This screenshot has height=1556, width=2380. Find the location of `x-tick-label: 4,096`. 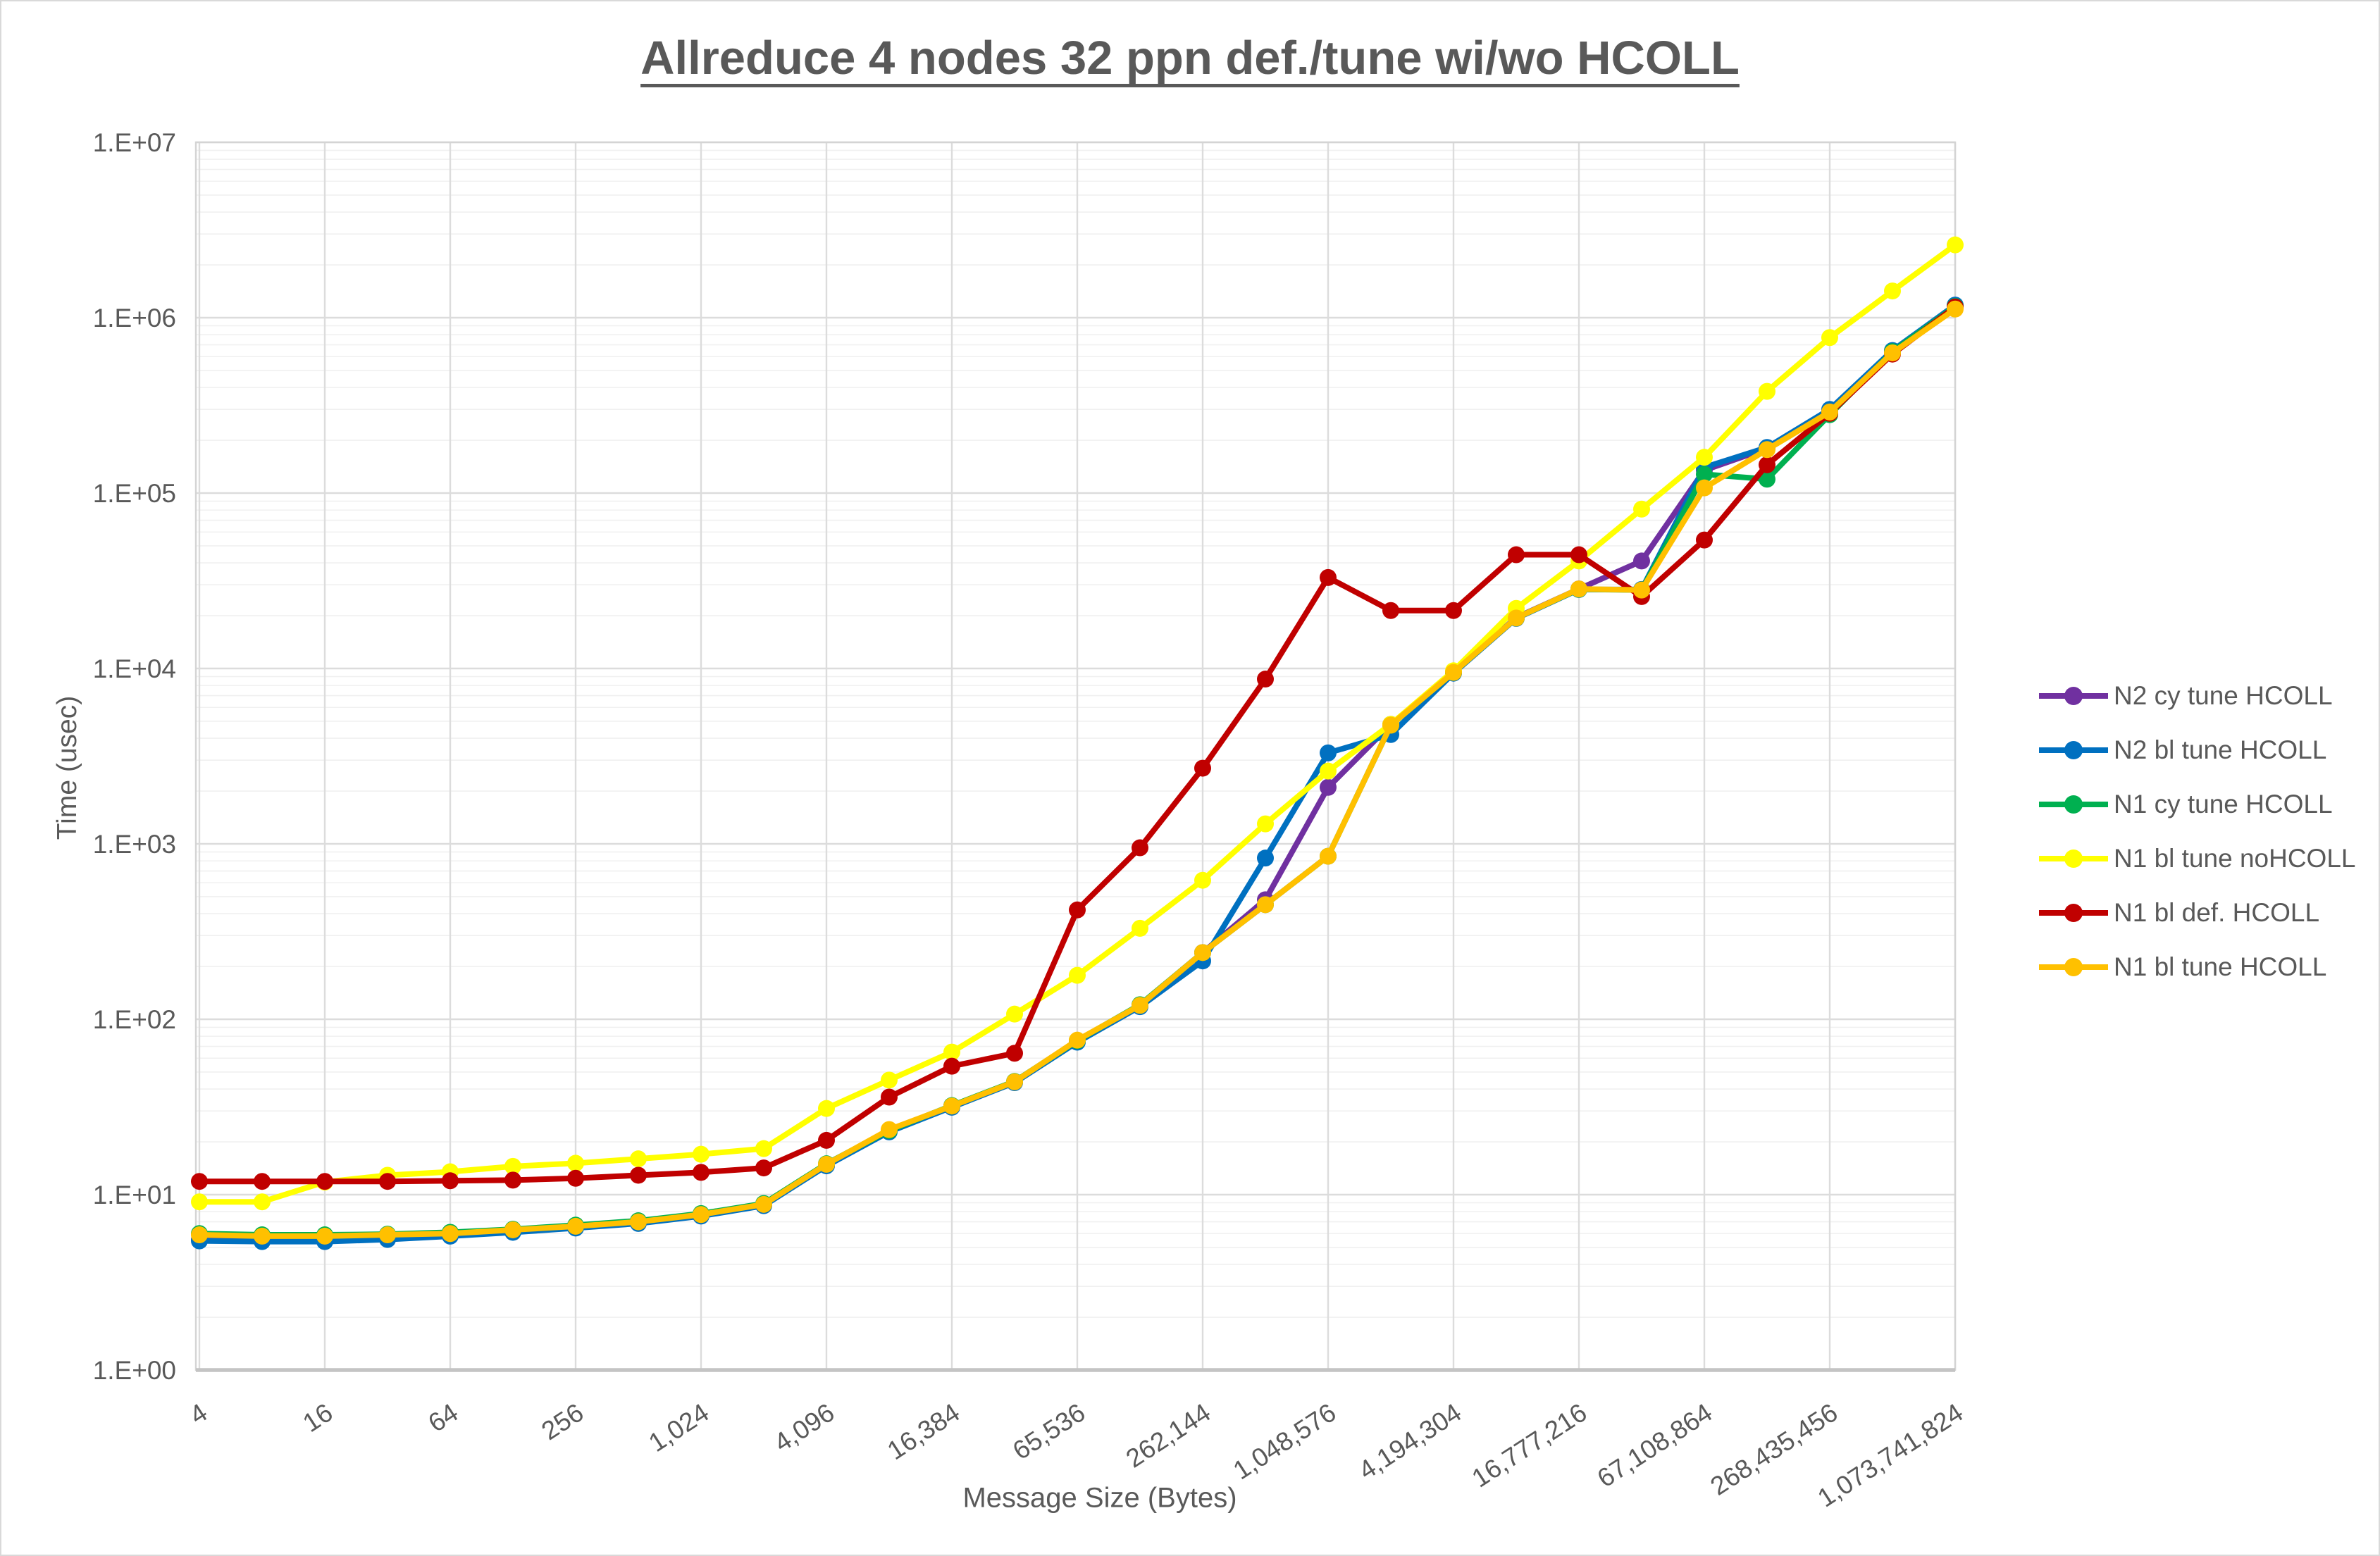

x-tick-label: 4,096 is located at coordinates (804, 1427).